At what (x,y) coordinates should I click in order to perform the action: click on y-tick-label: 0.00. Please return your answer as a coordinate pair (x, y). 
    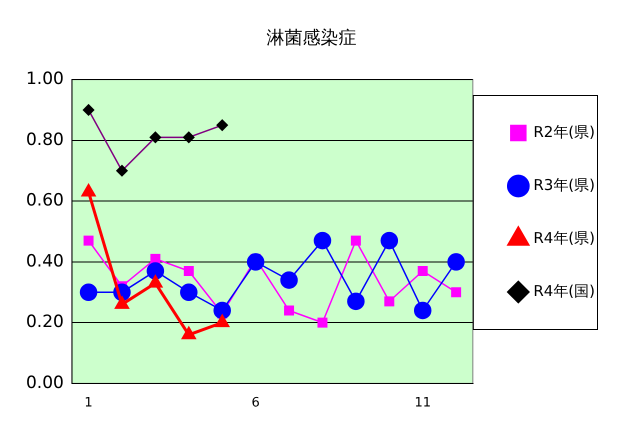
    Looking at the image, I should click on (45, 382).